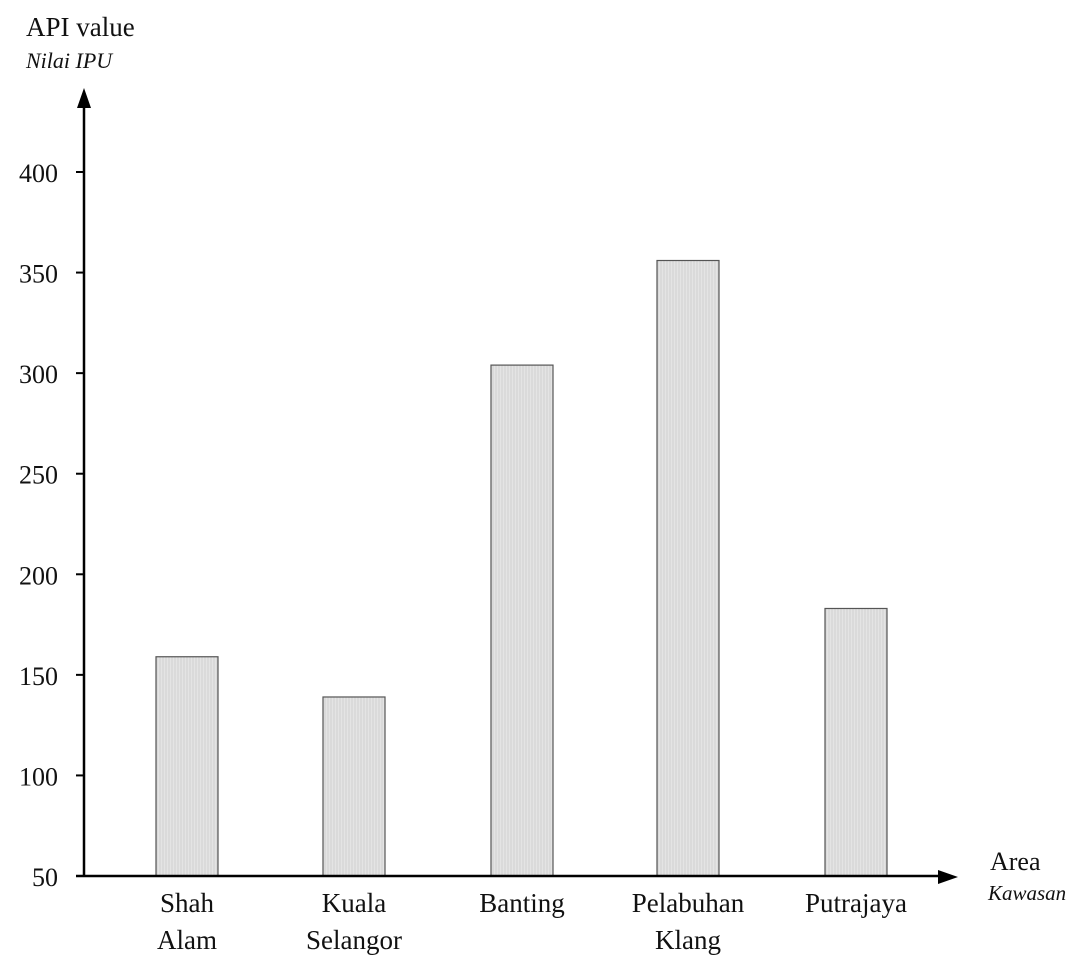 The image size is (1087, 956). I want to click on y-tick-label: 100, so click(38, 776).